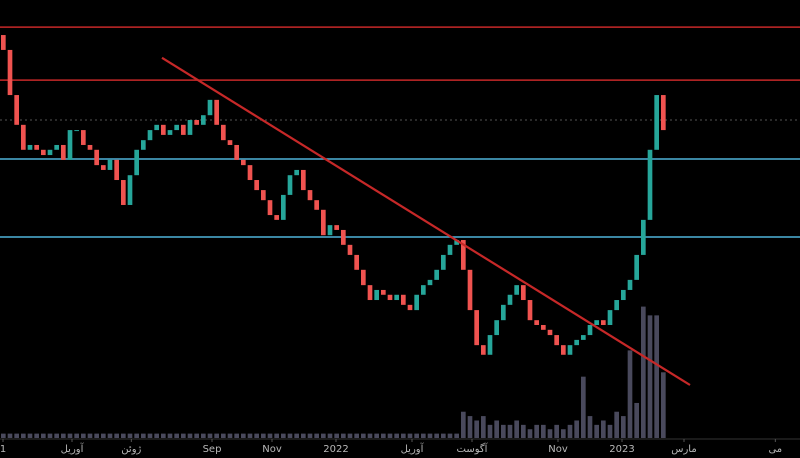  I want to click on x-tick-label: 1, so click(3, 449).